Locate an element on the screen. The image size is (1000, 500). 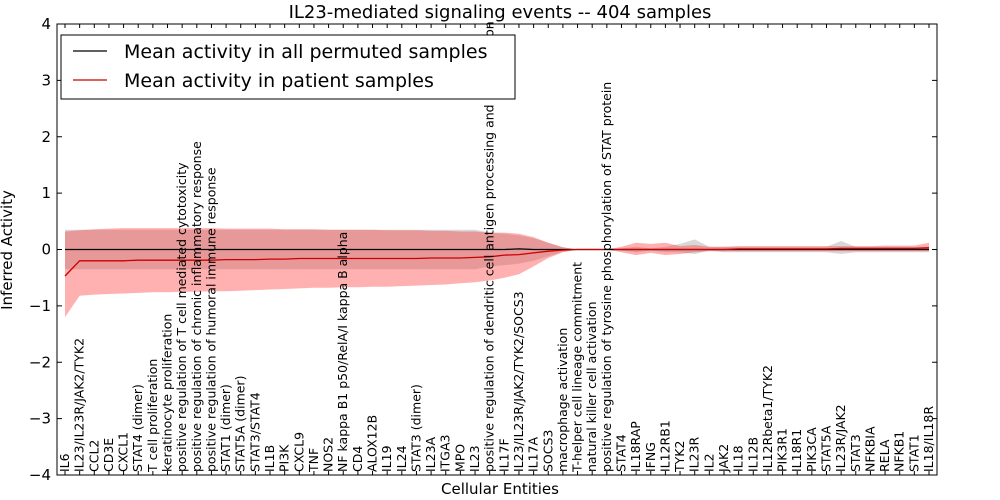
x-tick-label: IL17F is located at coordinates (503, 455).